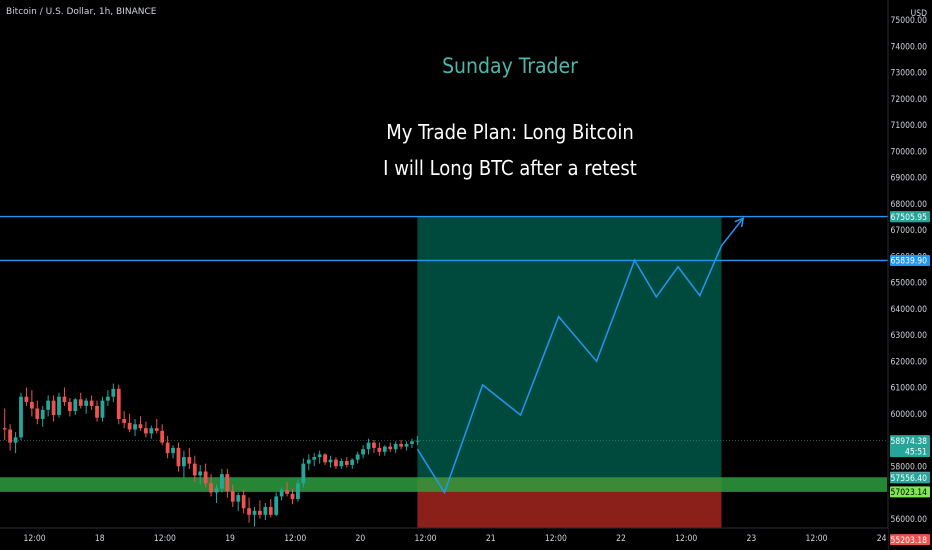  Describe the element at coordinates (739, 222) in the screenshot. I see `forecast-arrowhead` at that location.